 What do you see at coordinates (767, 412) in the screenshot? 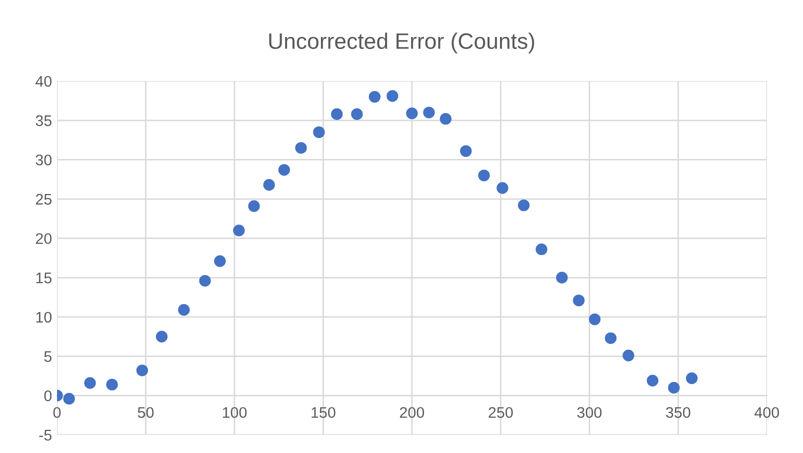
I see `x-tick-label: 400` at bounding box center [767, 412].